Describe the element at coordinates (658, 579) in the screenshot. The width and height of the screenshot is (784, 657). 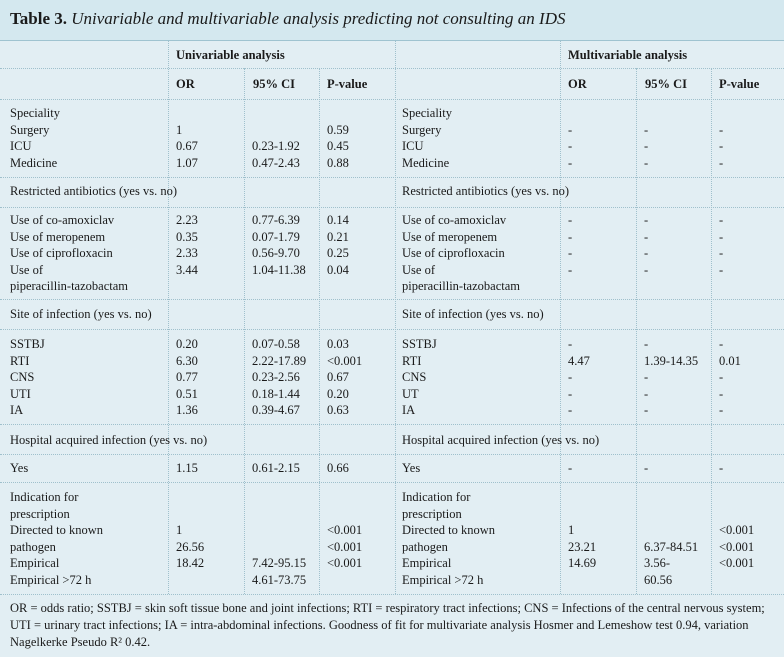
I see `ci-value: 60.56` at that location.